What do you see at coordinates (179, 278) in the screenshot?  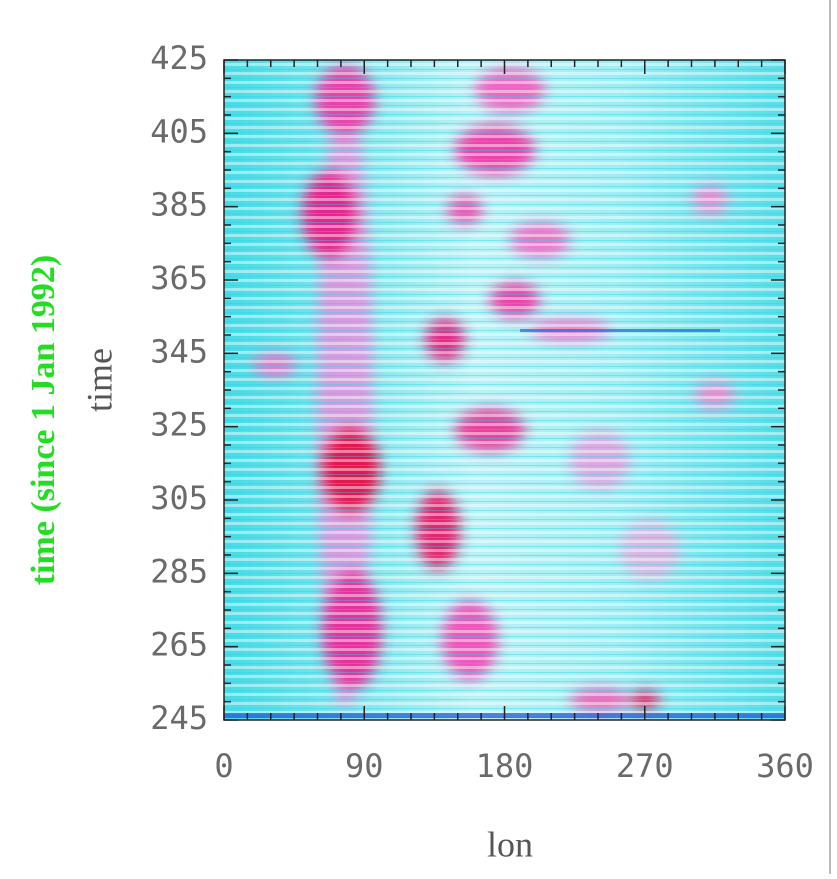 I see `y-tick-label: 365` at bounding box center [179, 278].